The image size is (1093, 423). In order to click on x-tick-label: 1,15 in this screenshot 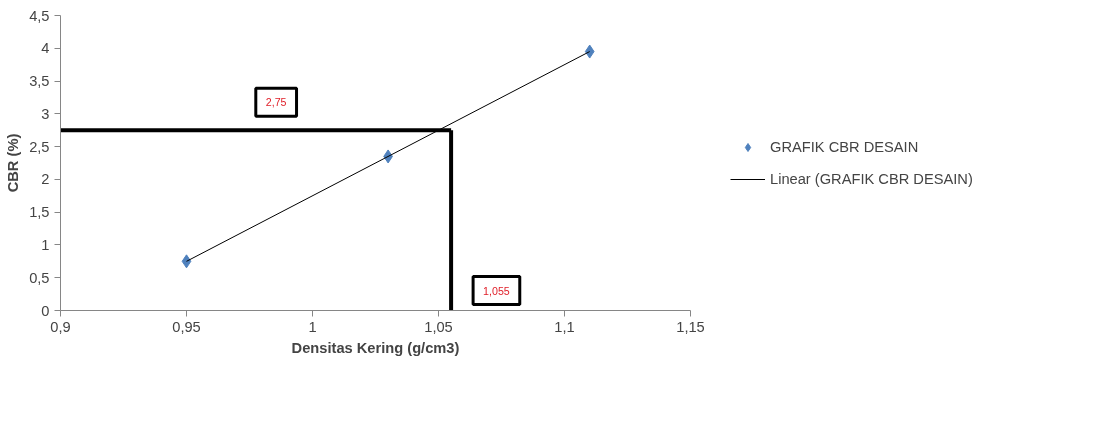, I will do `click(690, 326)`.